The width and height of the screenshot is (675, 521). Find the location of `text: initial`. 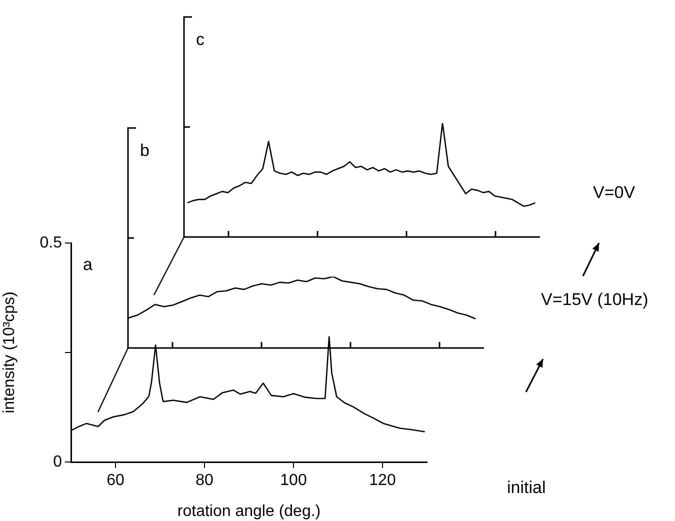

text: initial is located at coordinates (526, 488).